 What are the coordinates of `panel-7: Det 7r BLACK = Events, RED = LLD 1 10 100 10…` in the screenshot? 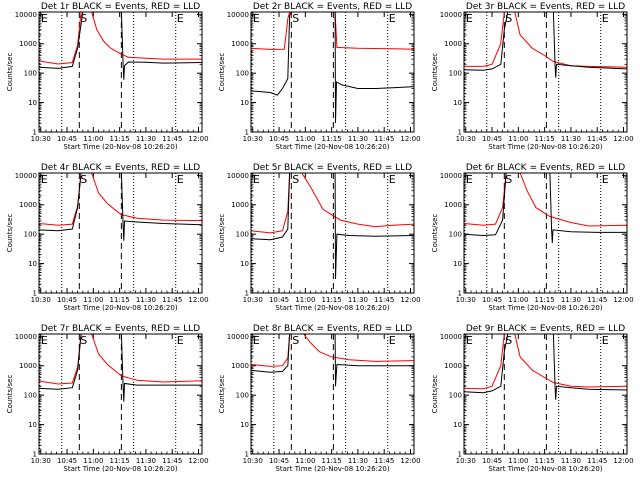 It's located at (107, 398).